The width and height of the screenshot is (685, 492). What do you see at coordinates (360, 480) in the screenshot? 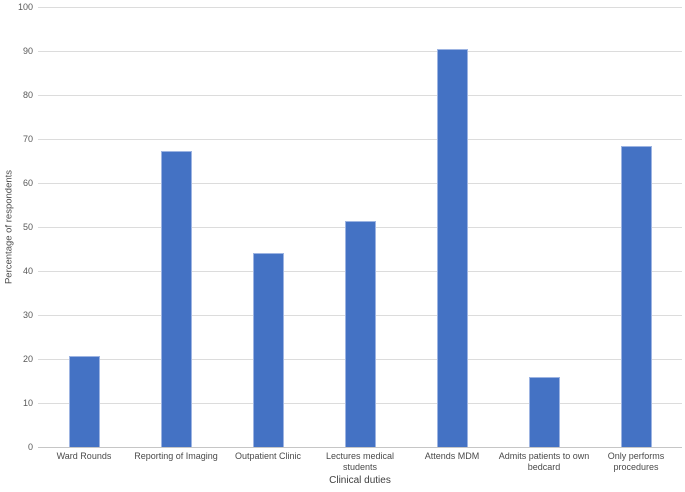
I see `x-axis-title: Clinical duties` at bounding box center [360, 480].